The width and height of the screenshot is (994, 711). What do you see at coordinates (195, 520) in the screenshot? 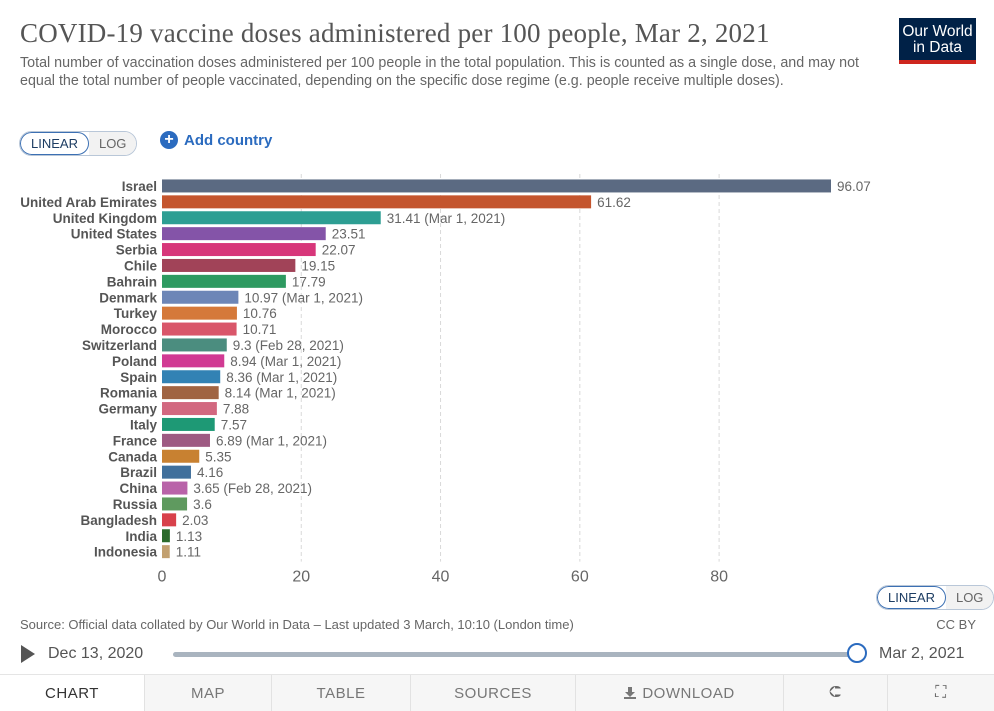
I see `value-label: 2.03` at bounding box center [195, 520].